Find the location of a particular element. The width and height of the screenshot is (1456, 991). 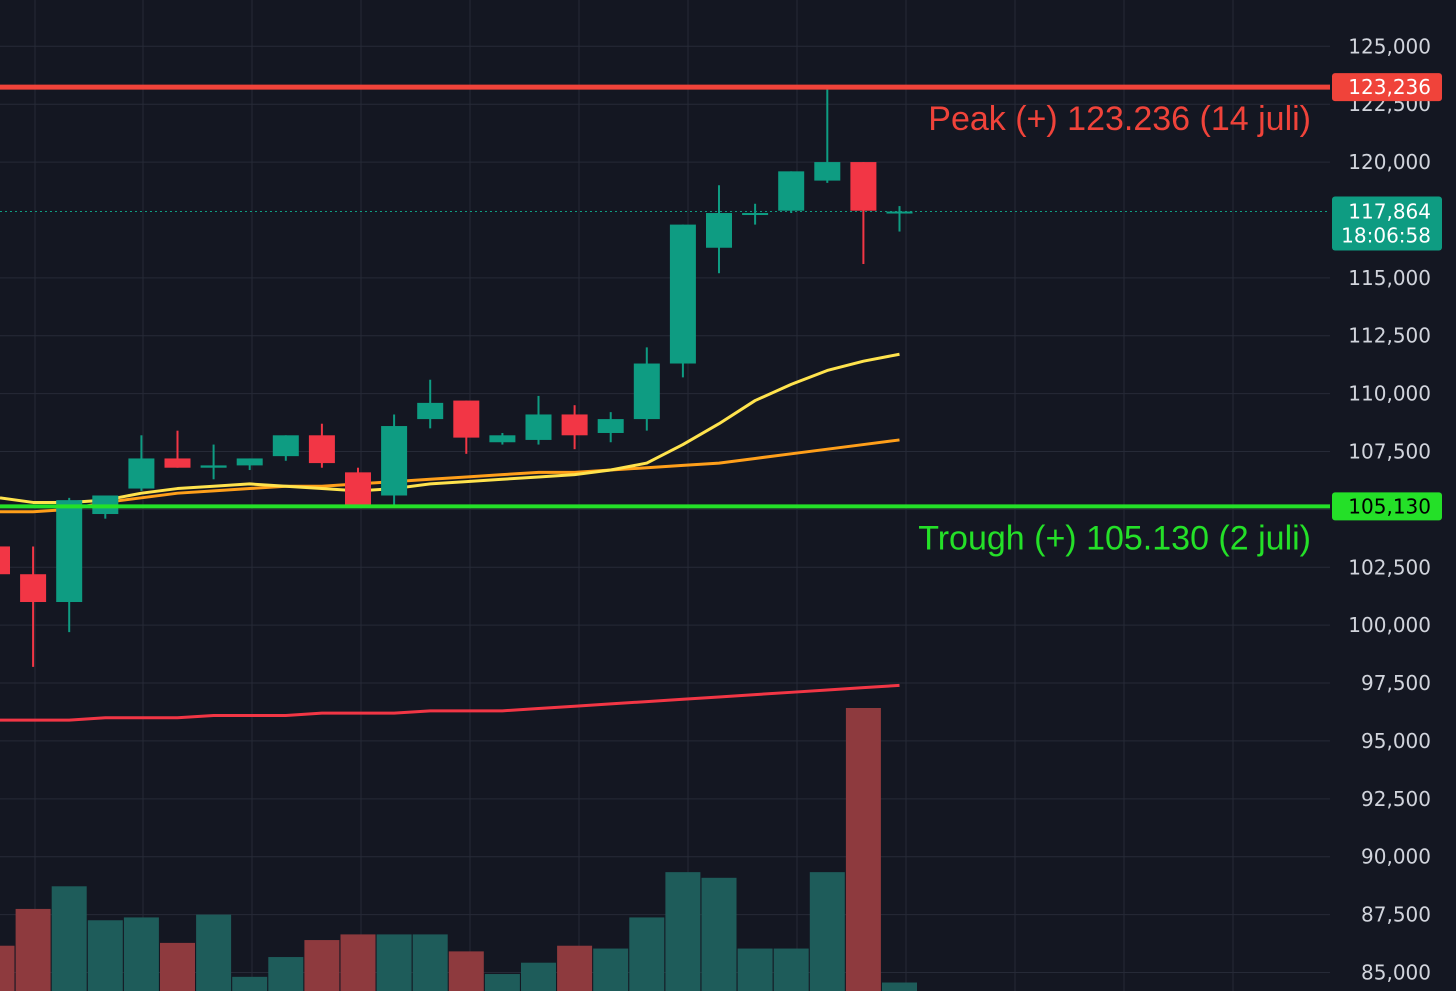

y-axis-tick-label: 100,000 is located at coordinates (1389, 625).